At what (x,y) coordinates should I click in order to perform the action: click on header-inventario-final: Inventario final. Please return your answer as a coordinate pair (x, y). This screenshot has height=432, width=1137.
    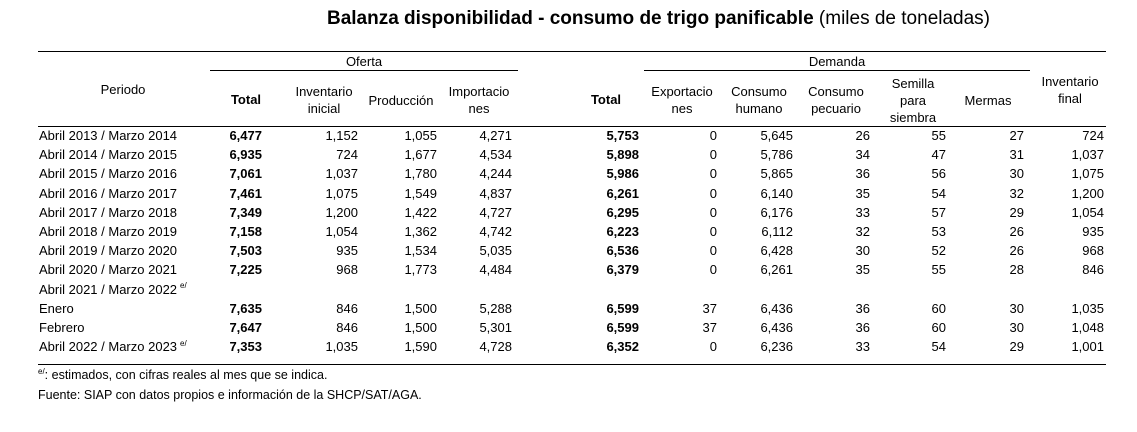
    Looking at the image, I should click on (1070, 90).